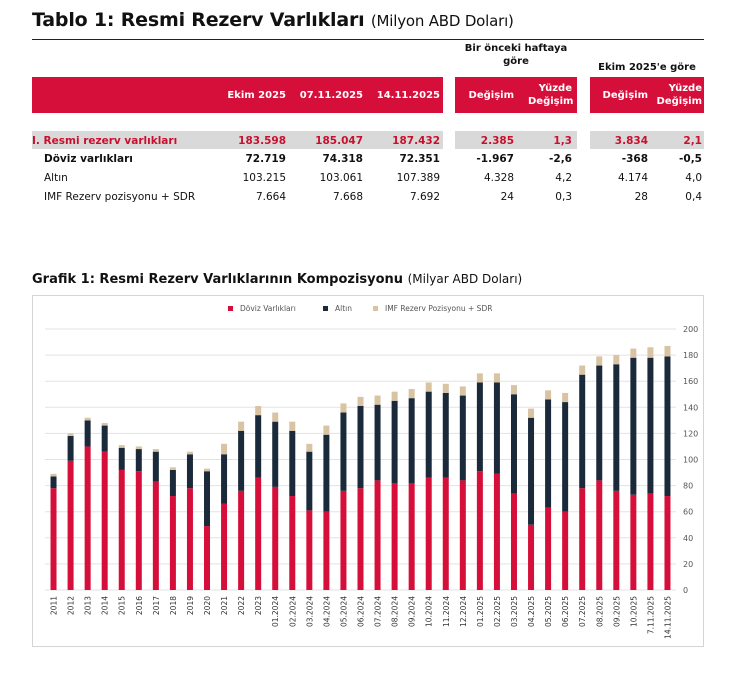 This screenshot has width=732, height=682. Describe the element at coordinates (565, 611) in the screenshot. I see `x-tick-label: 06.2025` at that location.